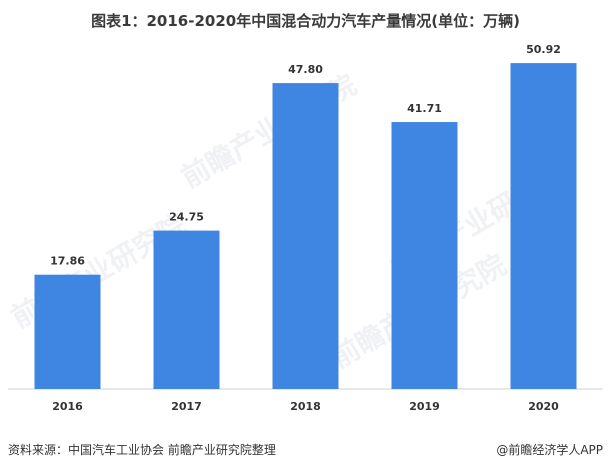  What do you see at coordinates (305, 69) in the screenshot?
I see `value-label-2018: 47.80` at bounding box center [305, 69].